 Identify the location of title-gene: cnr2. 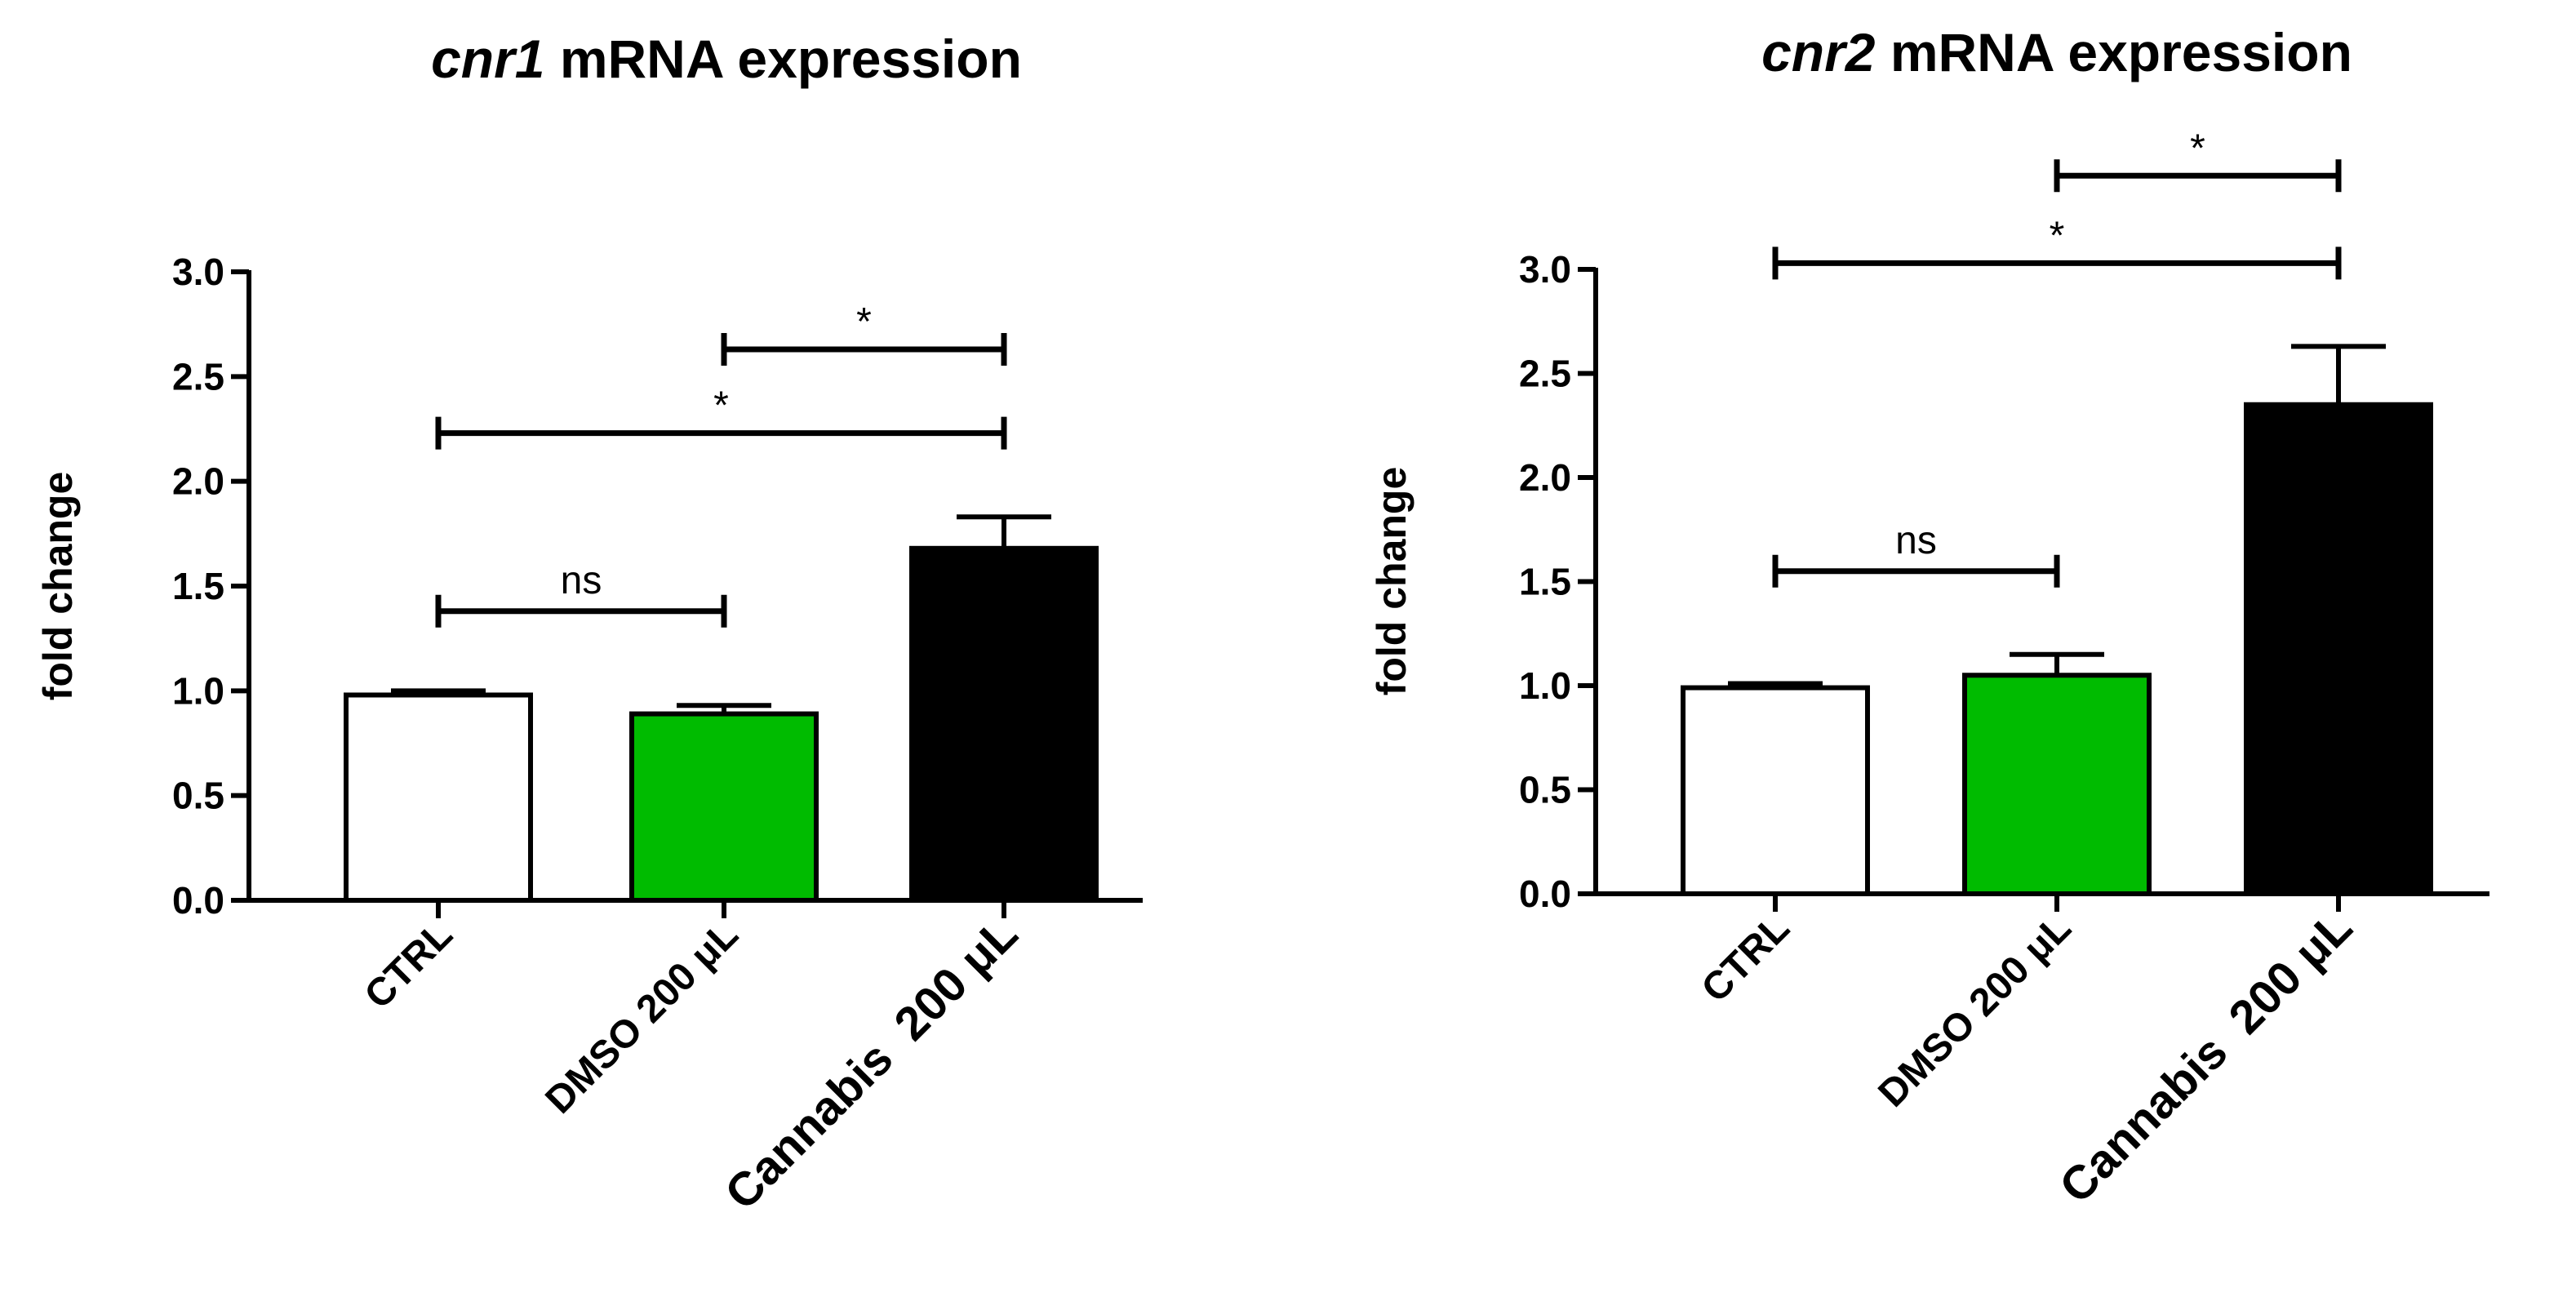
(1818, 52).